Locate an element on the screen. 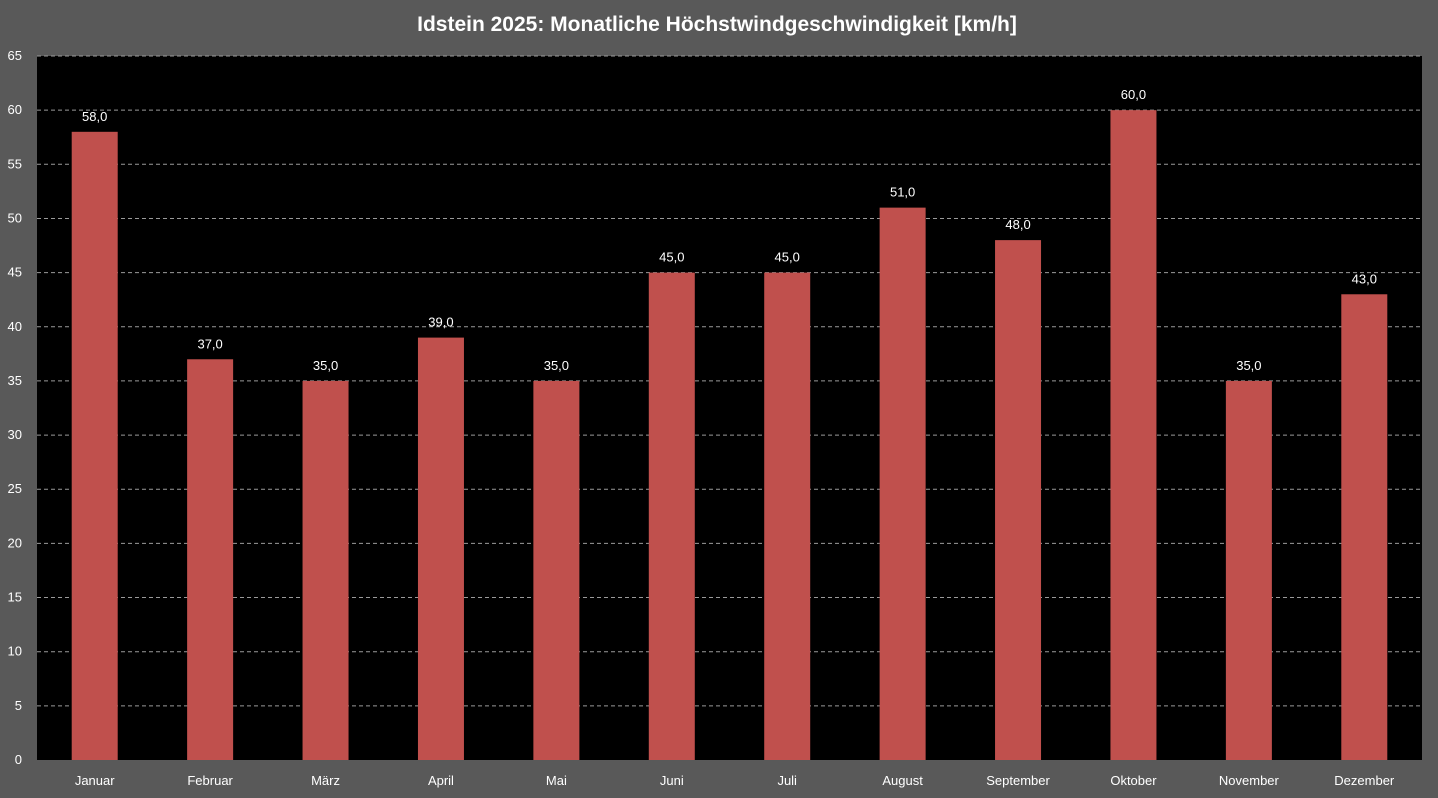  x-tick-label: Juli is located at coordinates (787, 780).